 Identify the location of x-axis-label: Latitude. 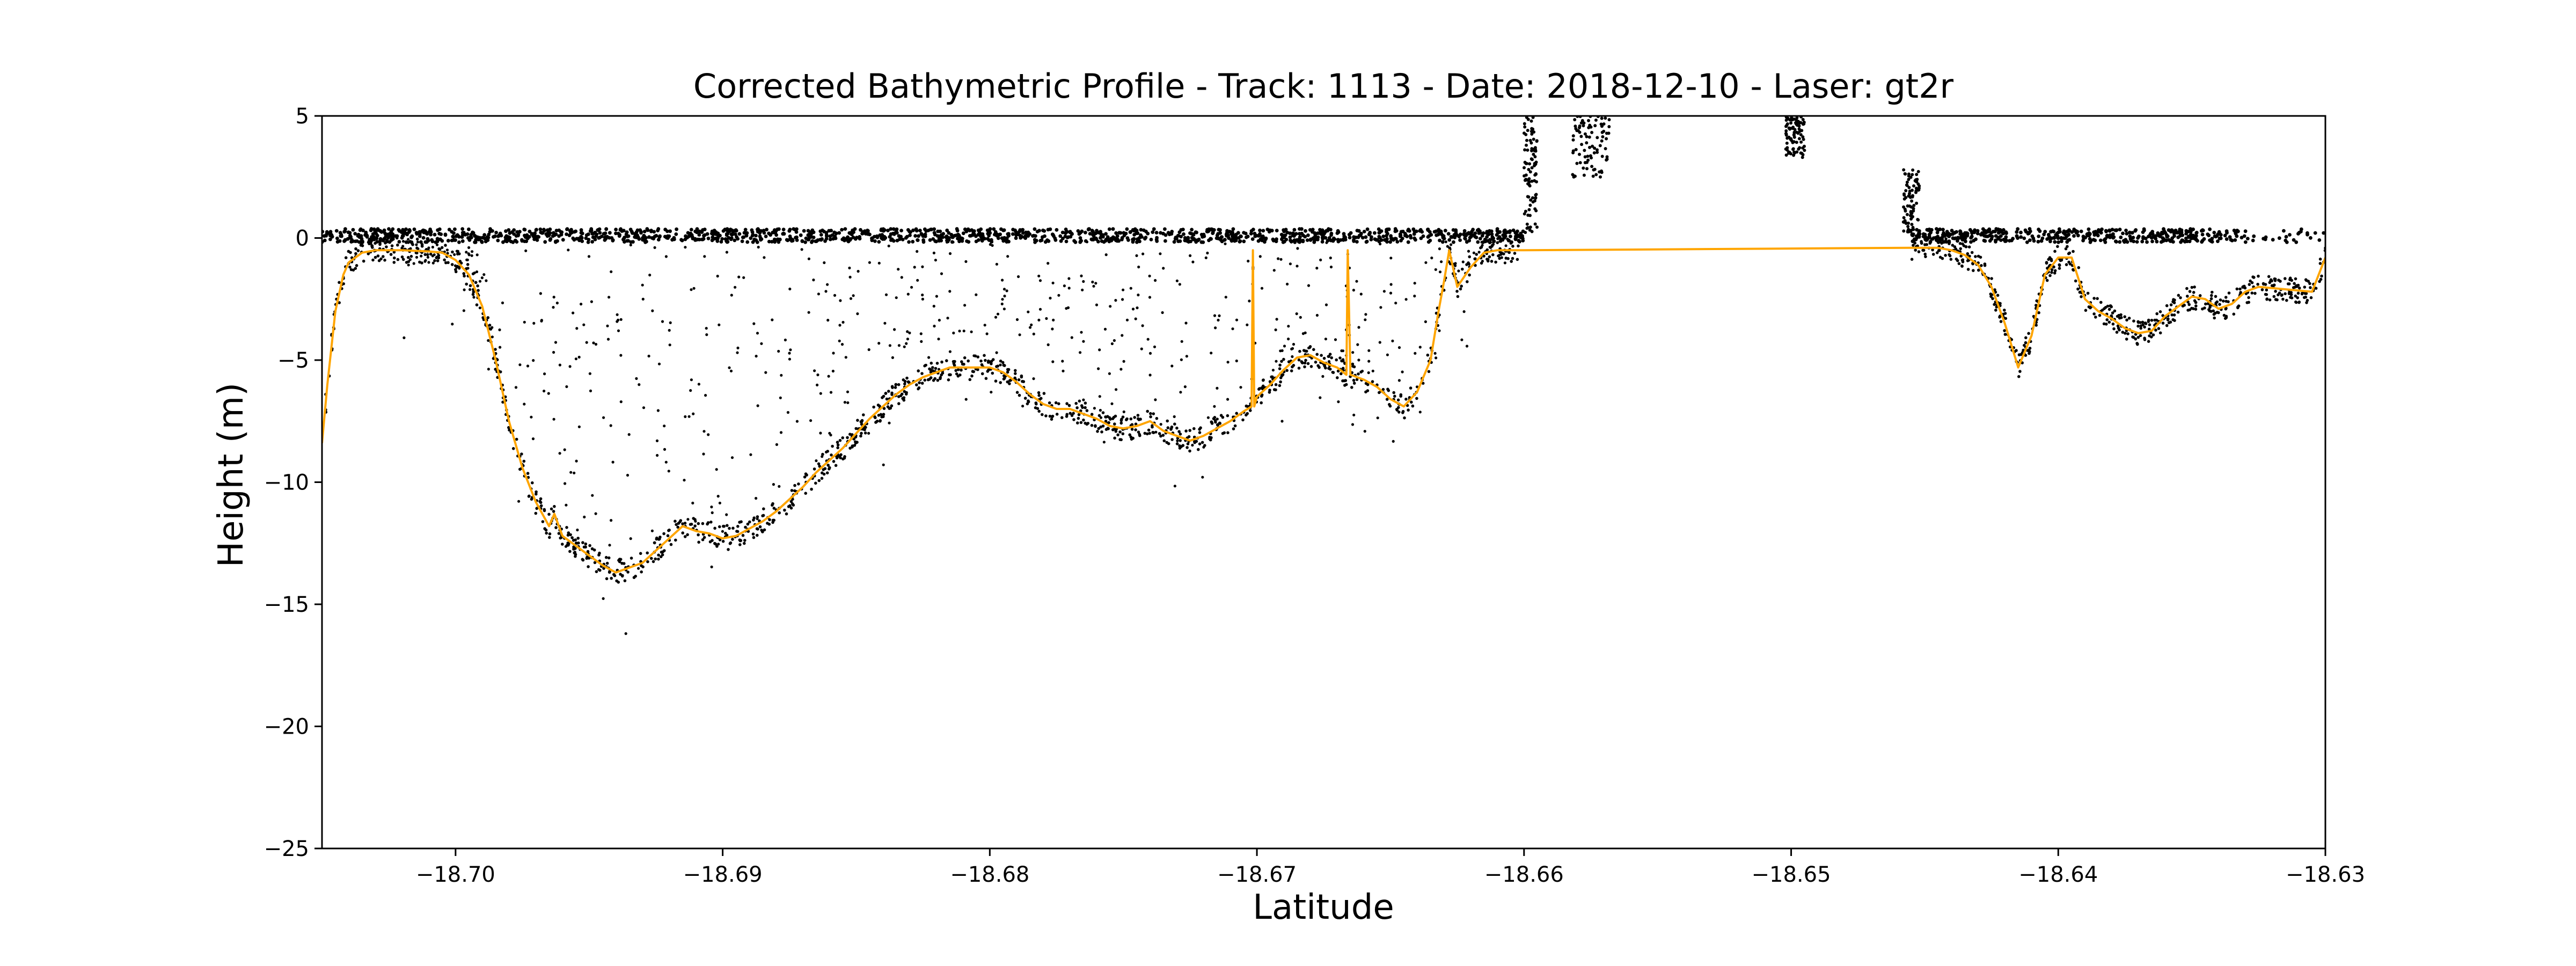
(1323, 907).